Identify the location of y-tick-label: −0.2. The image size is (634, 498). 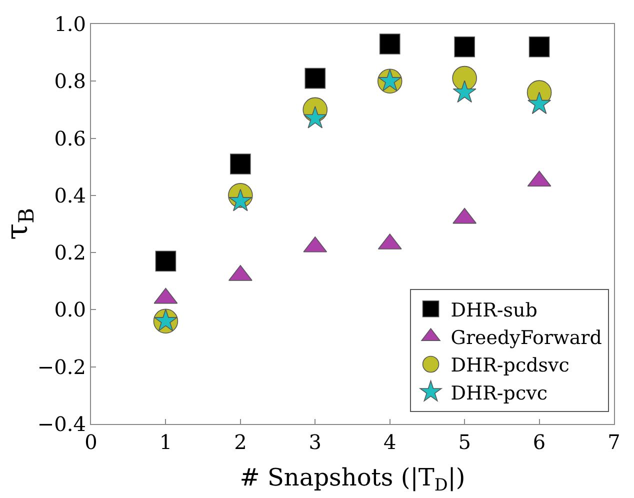
(61, 366).